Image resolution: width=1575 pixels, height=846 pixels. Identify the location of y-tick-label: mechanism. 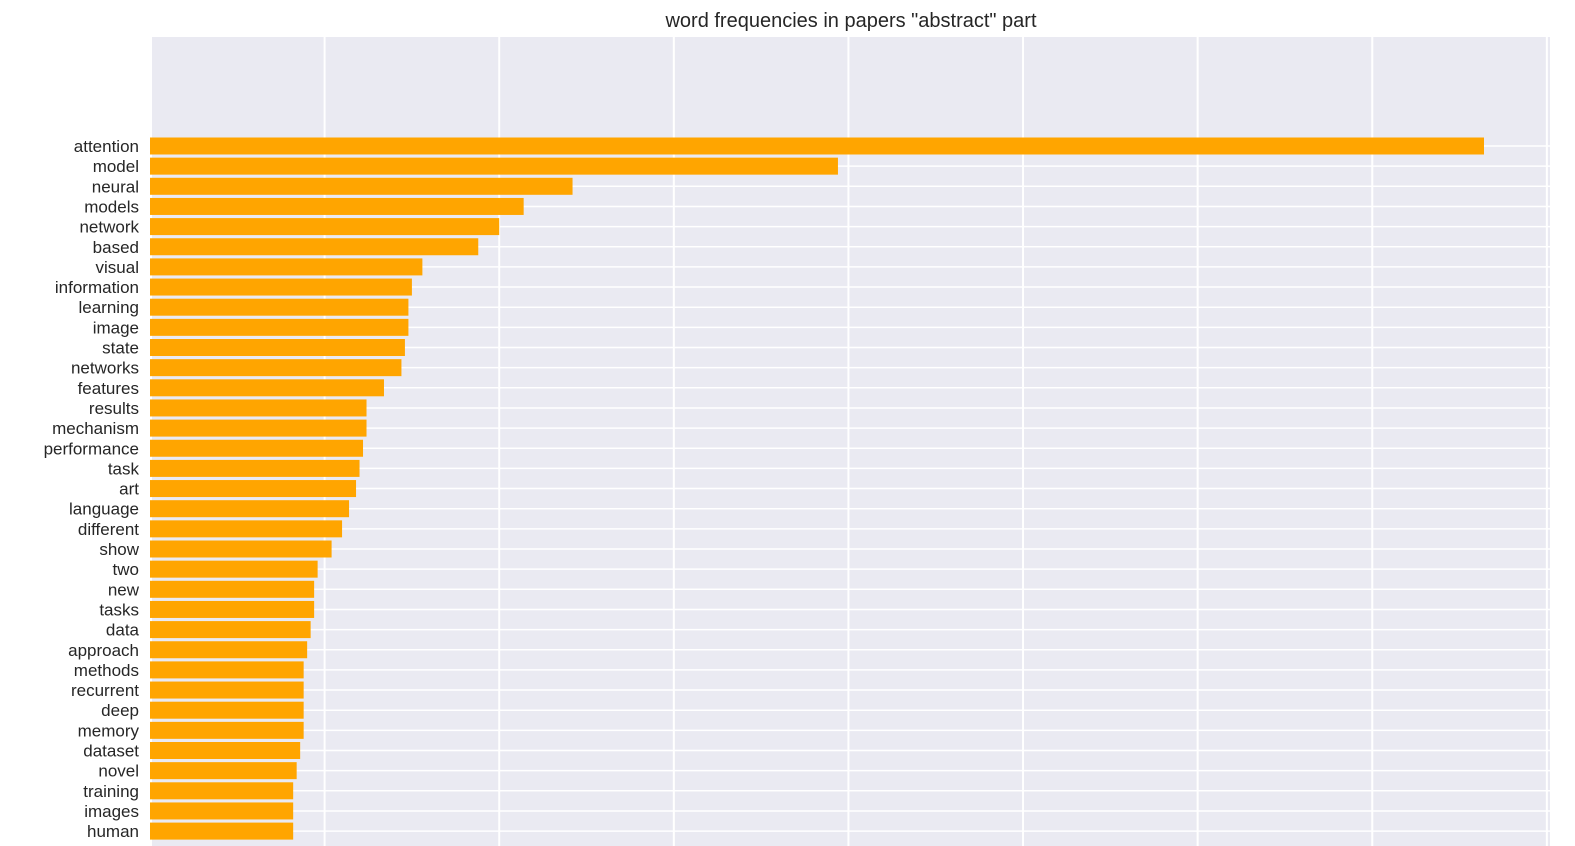
(95, 428).